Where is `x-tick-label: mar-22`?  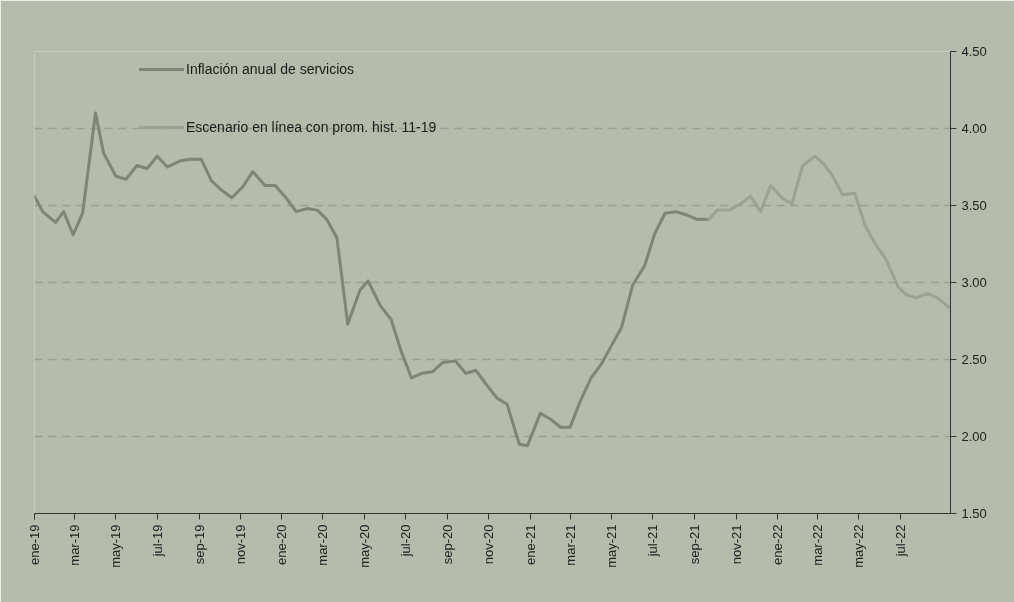 x-tick-label: mar-22 is located at coordinates (818, 545).